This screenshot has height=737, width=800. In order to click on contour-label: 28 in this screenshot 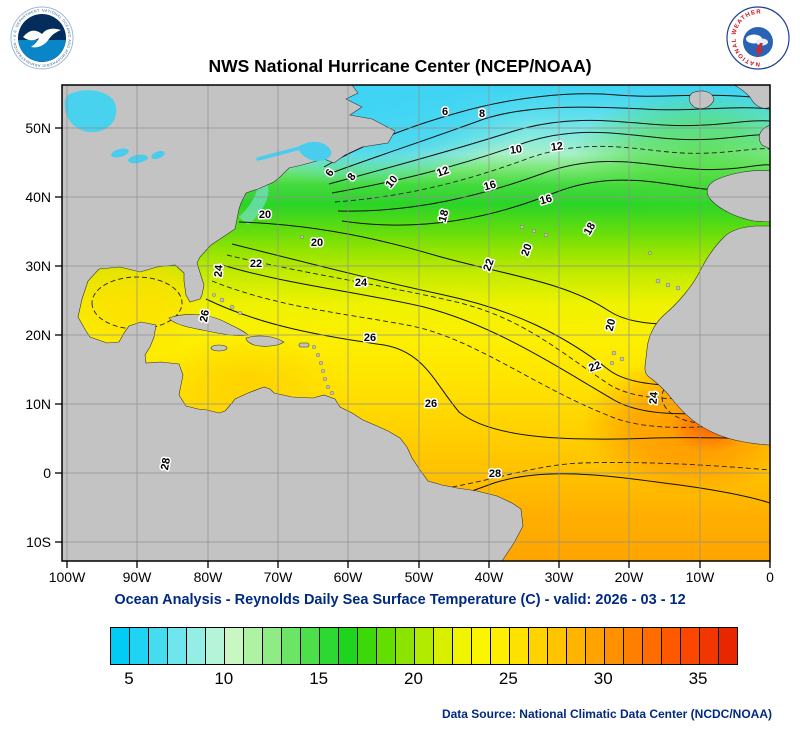, I will do `click(166, 464)`.